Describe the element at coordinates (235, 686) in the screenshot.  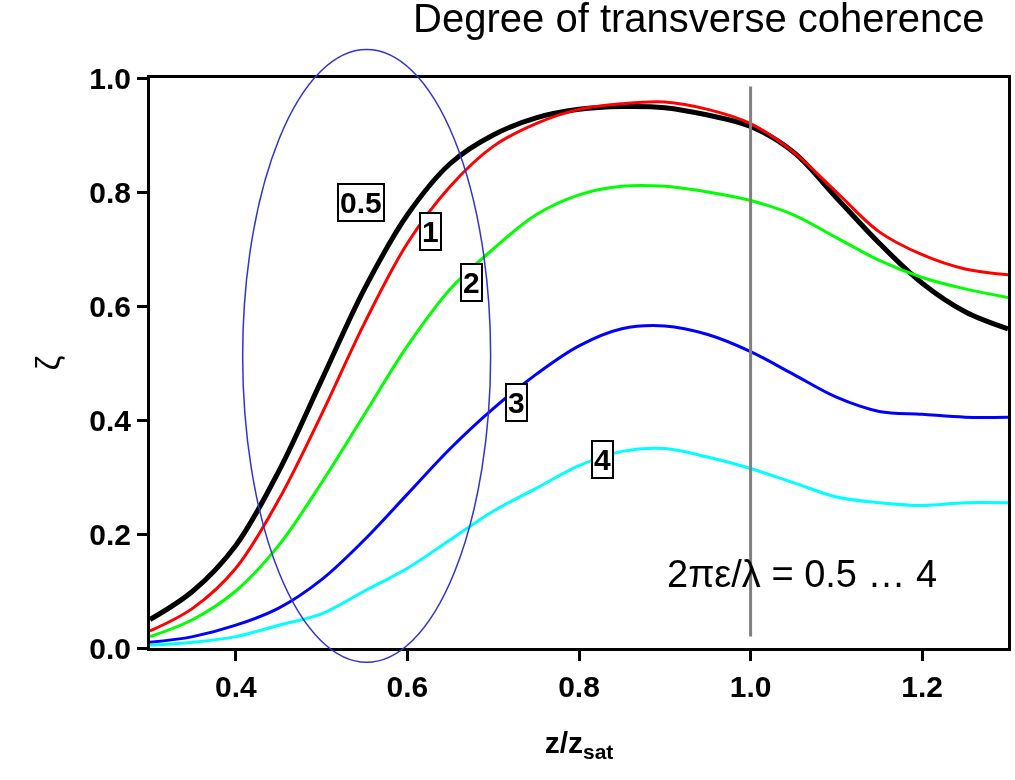
I see `x-tick-label: 0.4` at that location.